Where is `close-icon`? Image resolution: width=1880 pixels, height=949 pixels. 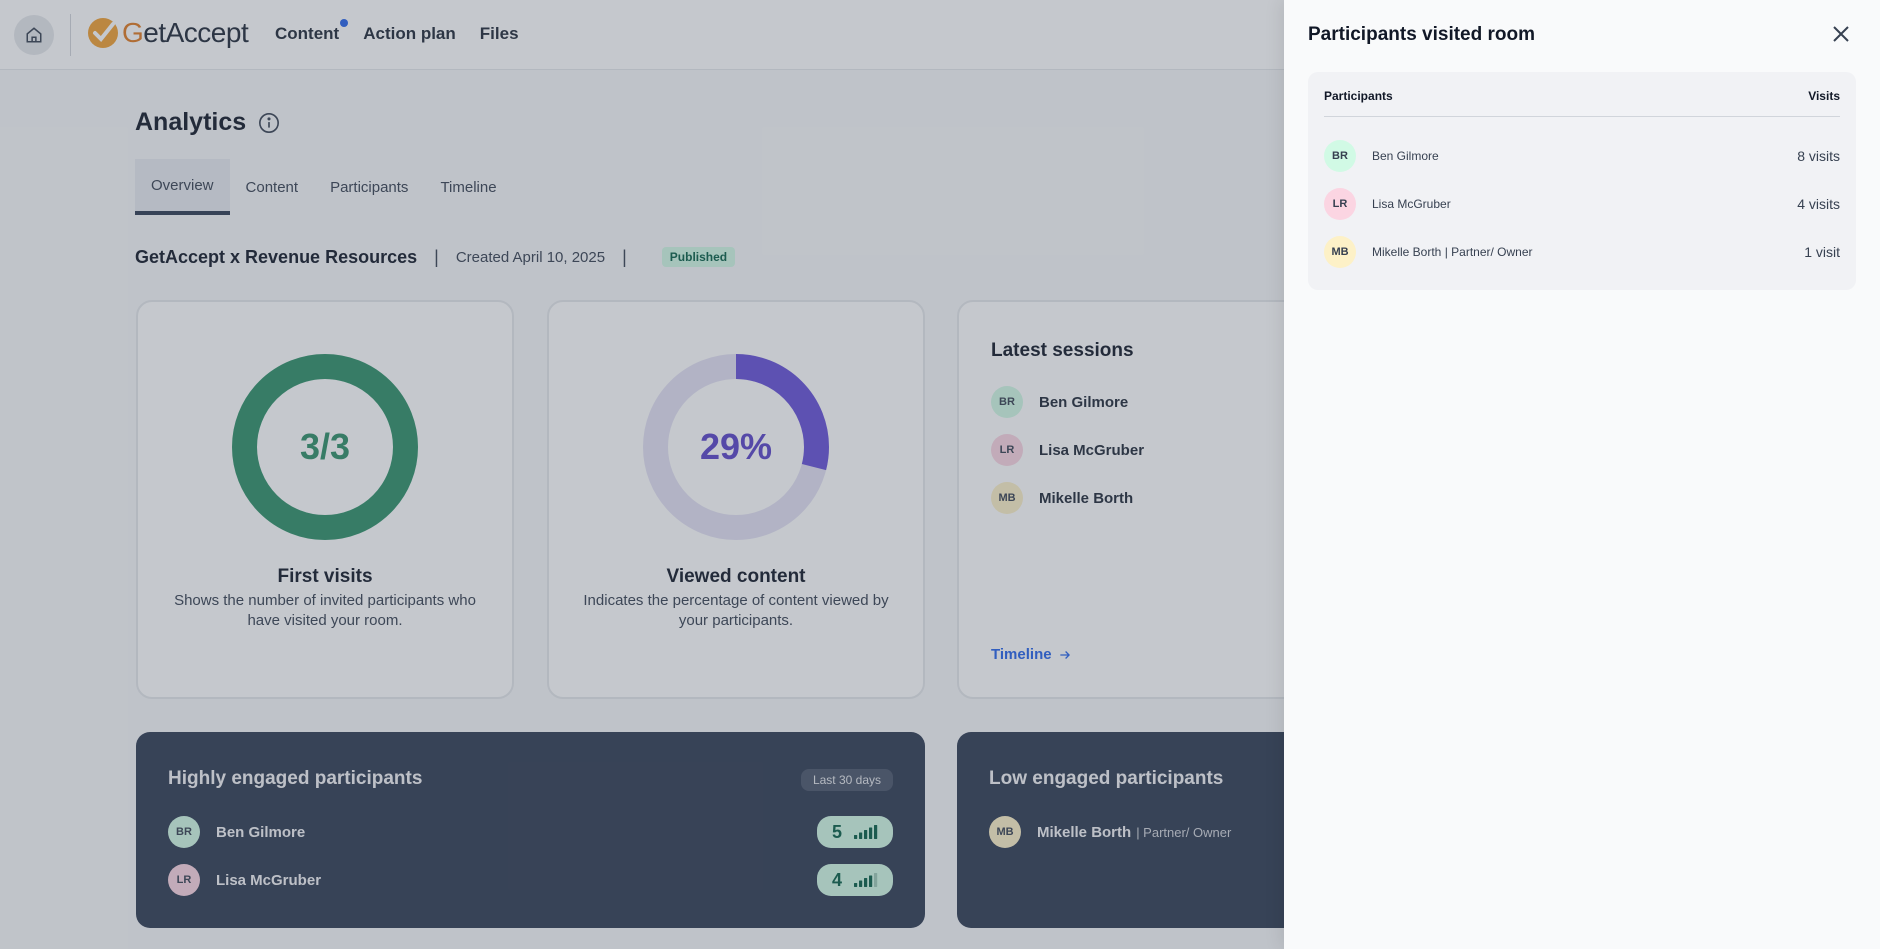 close-icon is located at coordinates (1841, 34).